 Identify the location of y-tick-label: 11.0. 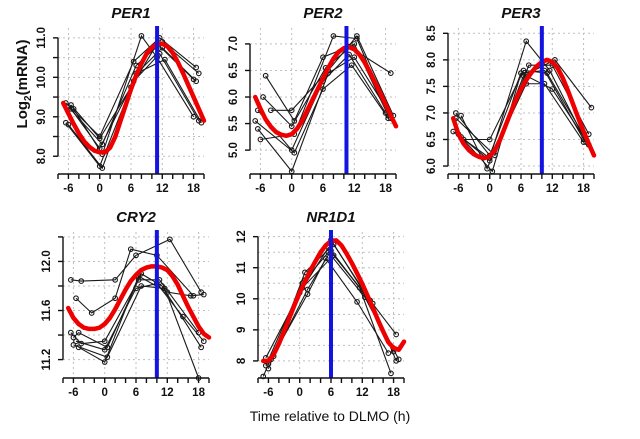
(42, 38).